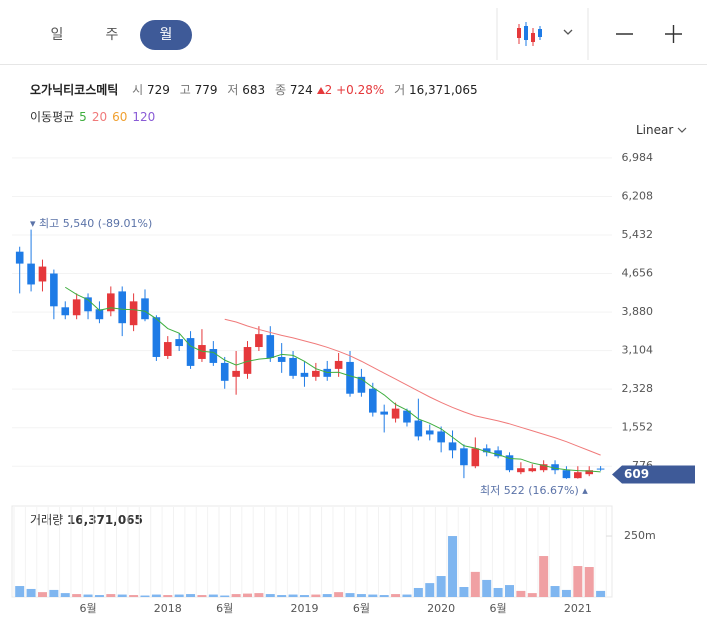 Image resolution: width=707 pixels, height=640 pixels. What do you see at coordinates (638, 427) in the screenshot?
I see `y-tick-label: 1,552` at bounding box center [638, 427].